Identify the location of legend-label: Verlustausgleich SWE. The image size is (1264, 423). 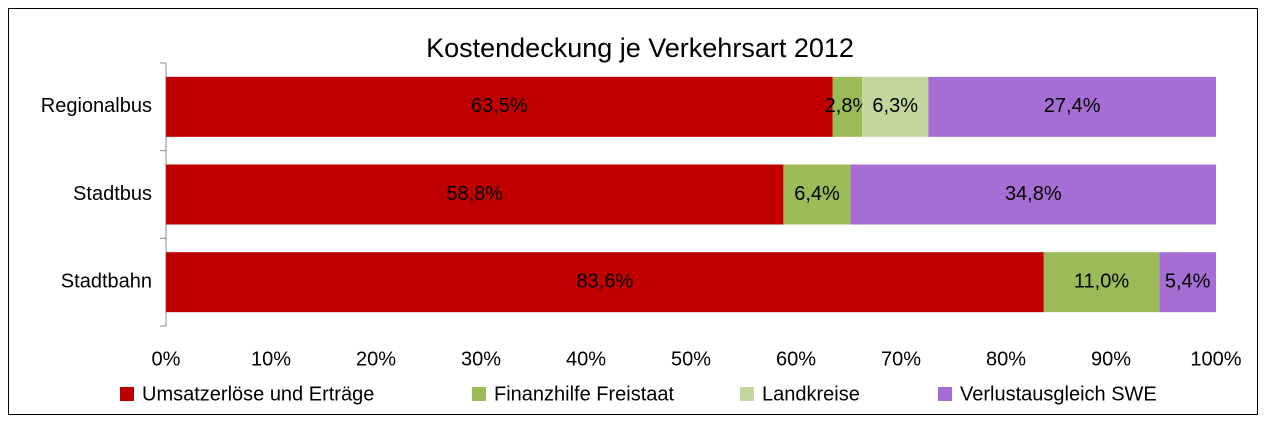
(1058, 394).